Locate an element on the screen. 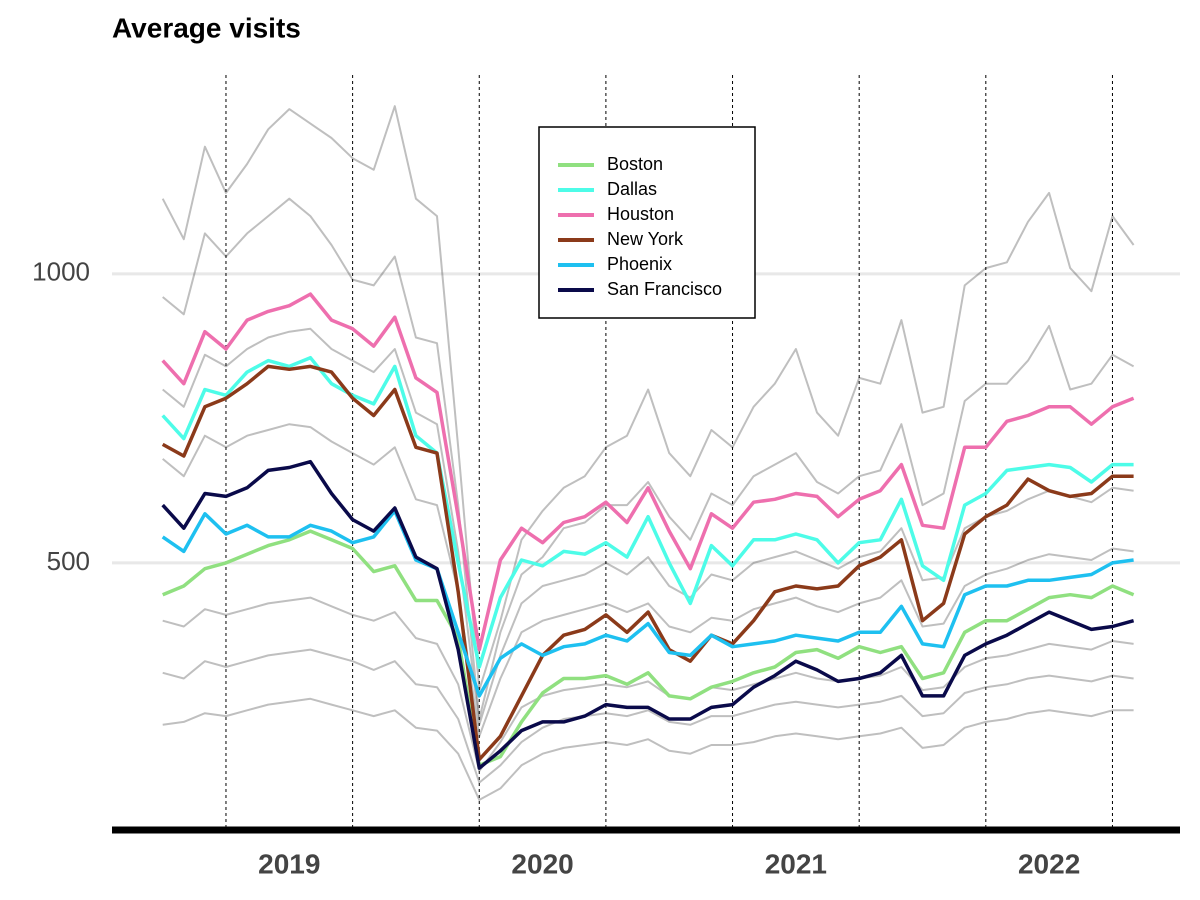  x-tick-label: 2020 is located at coordinates (542, 863).